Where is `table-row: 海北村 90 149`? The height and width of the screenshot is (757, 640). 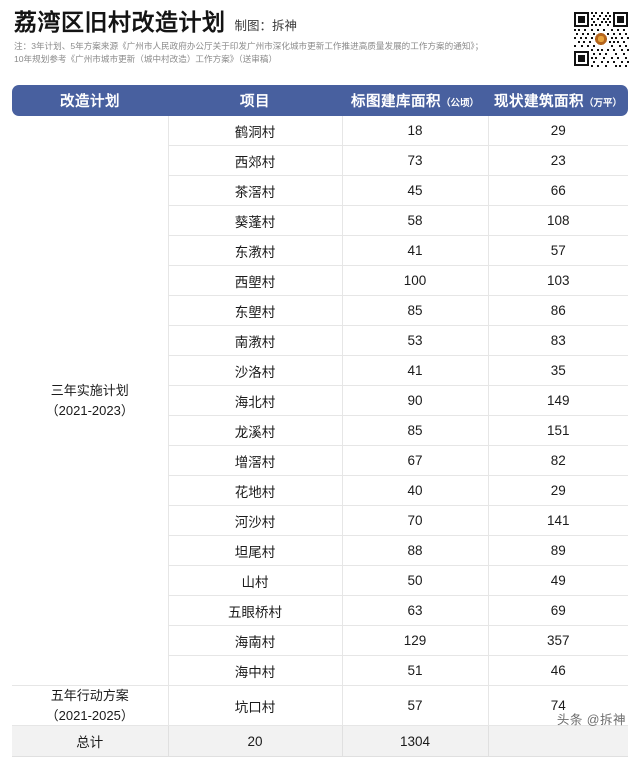
table-row: 海北村 90 149 is located at coordinates (320, 400).